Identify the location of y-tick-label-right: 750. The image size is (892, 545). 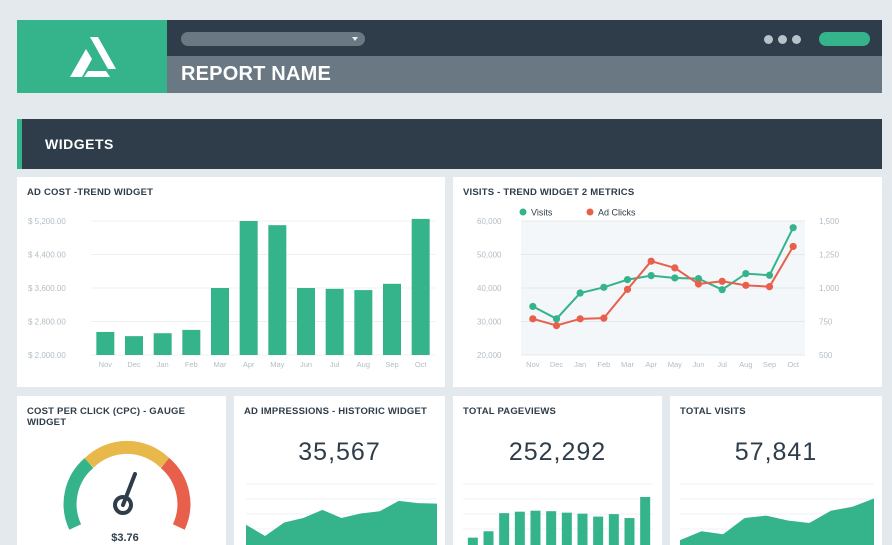
(826, 322).